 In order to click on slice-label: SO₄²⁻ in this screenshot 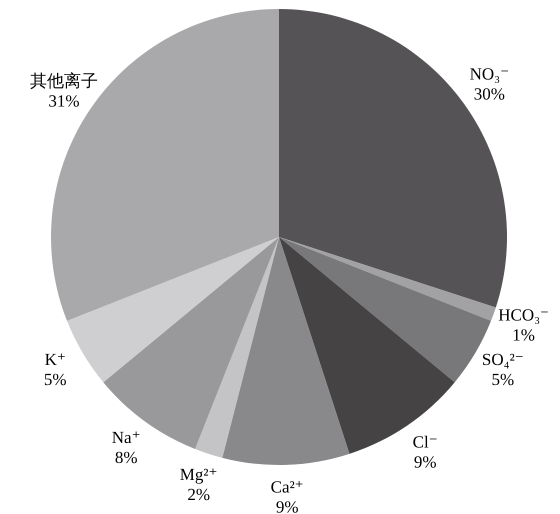, I will do `click(503, 359)`.